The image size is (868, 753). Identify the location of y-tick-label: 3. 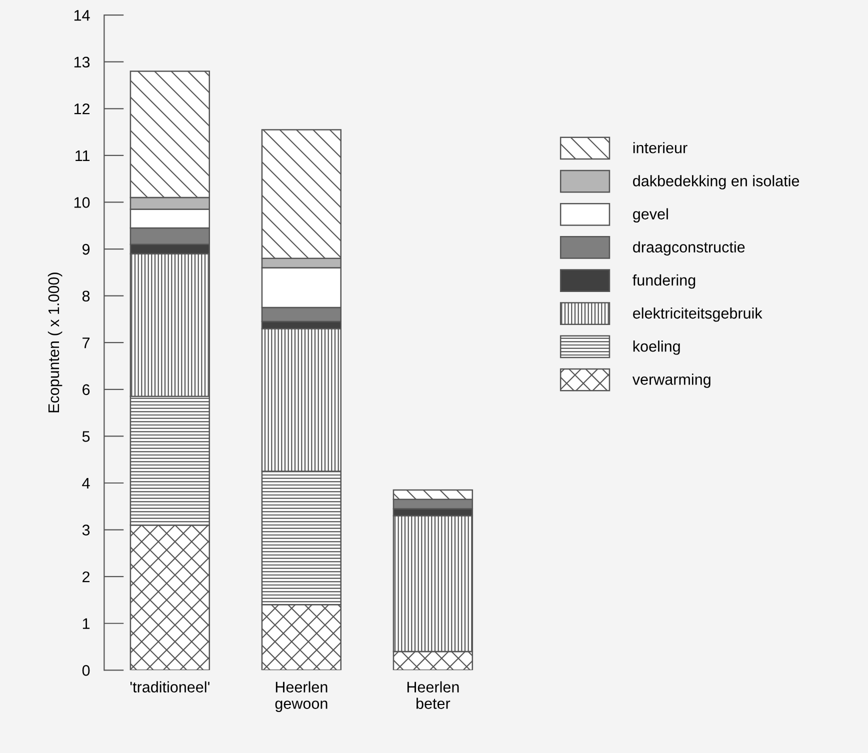
(86, 530).